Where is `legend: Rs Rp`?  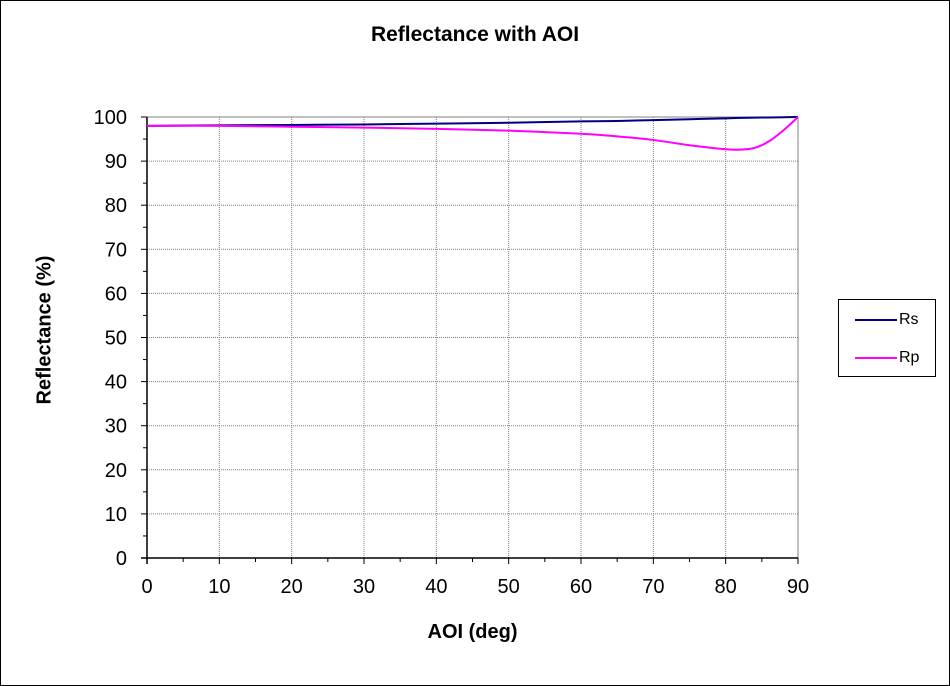
legend: Rs Rp is located at coordinates (887, 338).